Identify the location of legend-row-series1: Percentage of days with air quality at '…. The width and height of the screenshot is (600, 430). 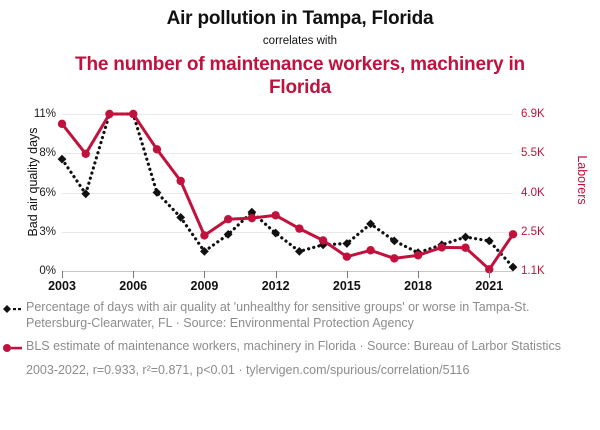
(300, 315).